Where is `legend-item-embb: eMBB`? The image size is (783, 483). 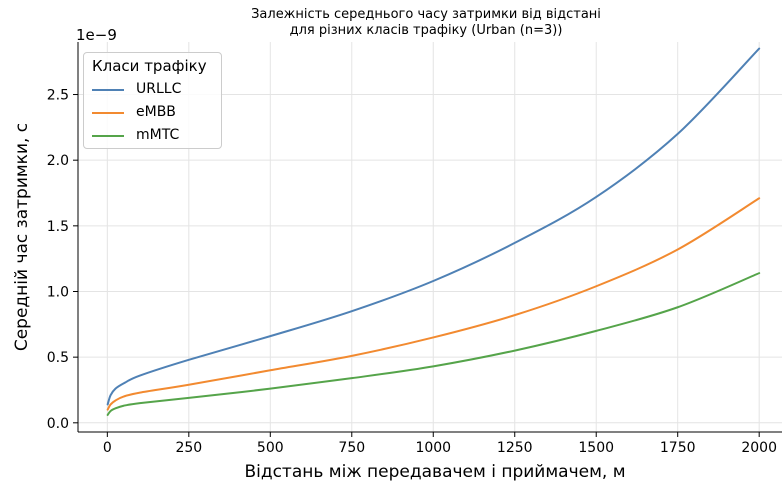
legend-item-embb: eMBB is located at coordinates (154, 113).